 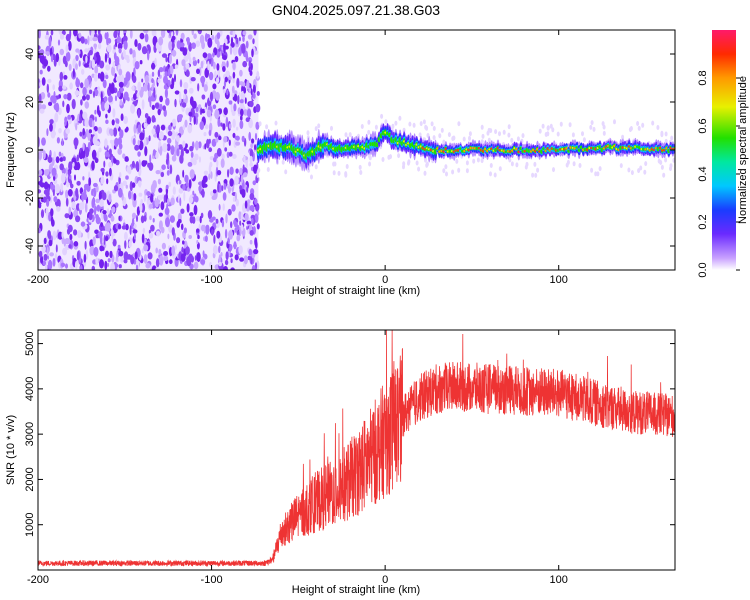 What do you see at coordinates (385, 580) in the screenshot?
I see `snr-x-tick-label: 0` at bounding box center [385, 580].